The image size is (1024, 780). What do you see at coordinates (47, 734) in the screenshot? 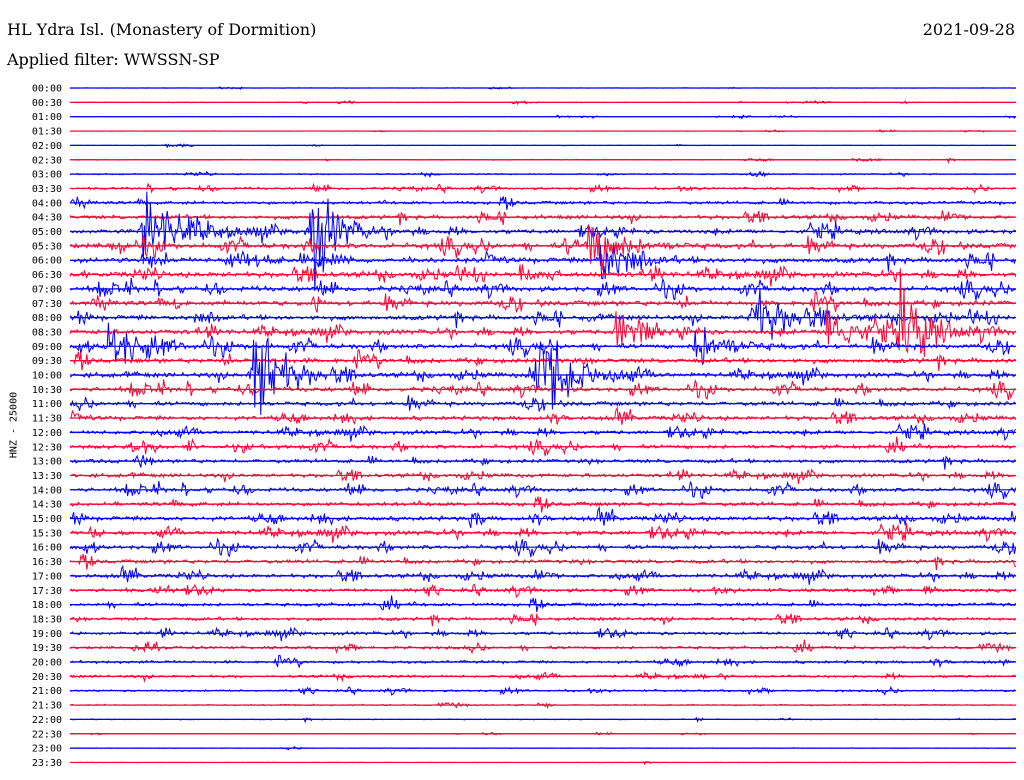
I see `time-tick-label: 22:30` at bounding box center [47, 734].